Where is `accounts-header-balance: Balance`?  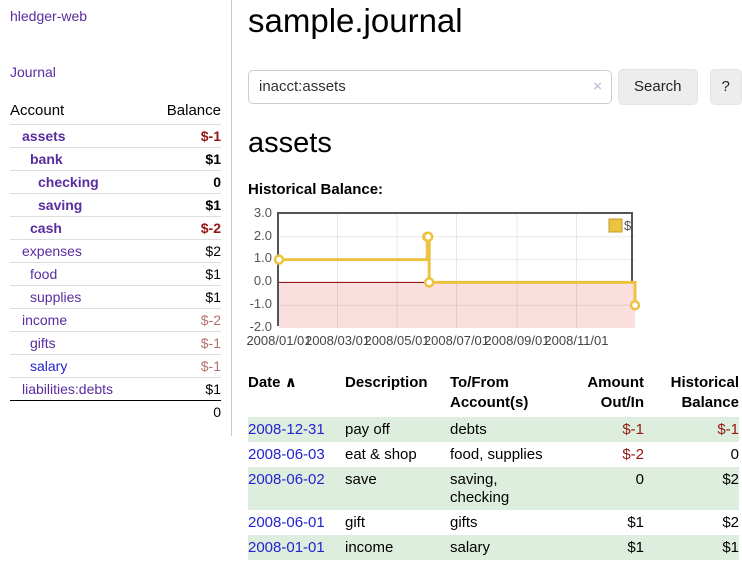
accounts-header-balance: Balance is located at coordinates (193, 110).